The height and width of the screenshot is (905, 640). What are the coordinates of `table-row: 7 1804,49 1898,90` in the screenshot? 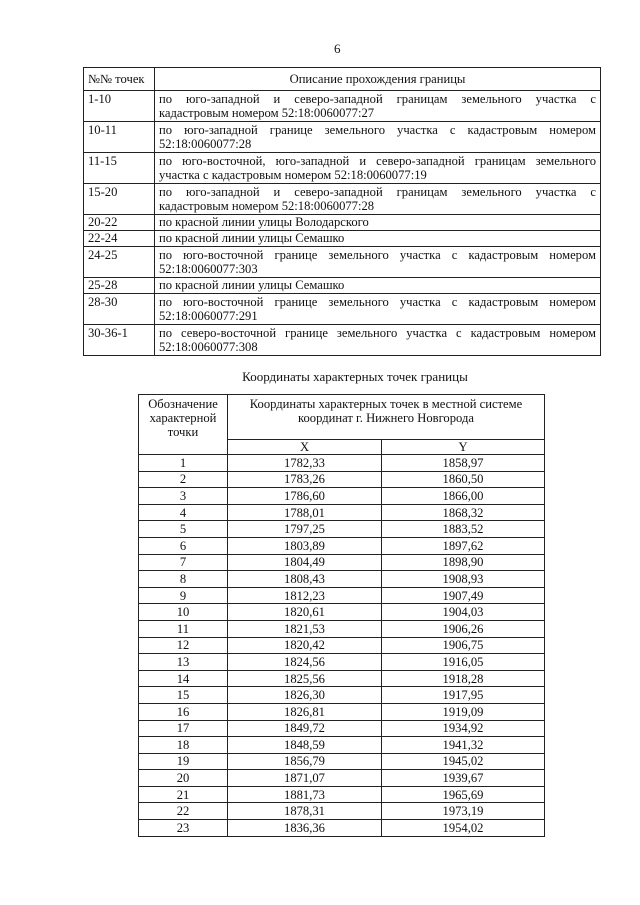 It's located at (341, 562).